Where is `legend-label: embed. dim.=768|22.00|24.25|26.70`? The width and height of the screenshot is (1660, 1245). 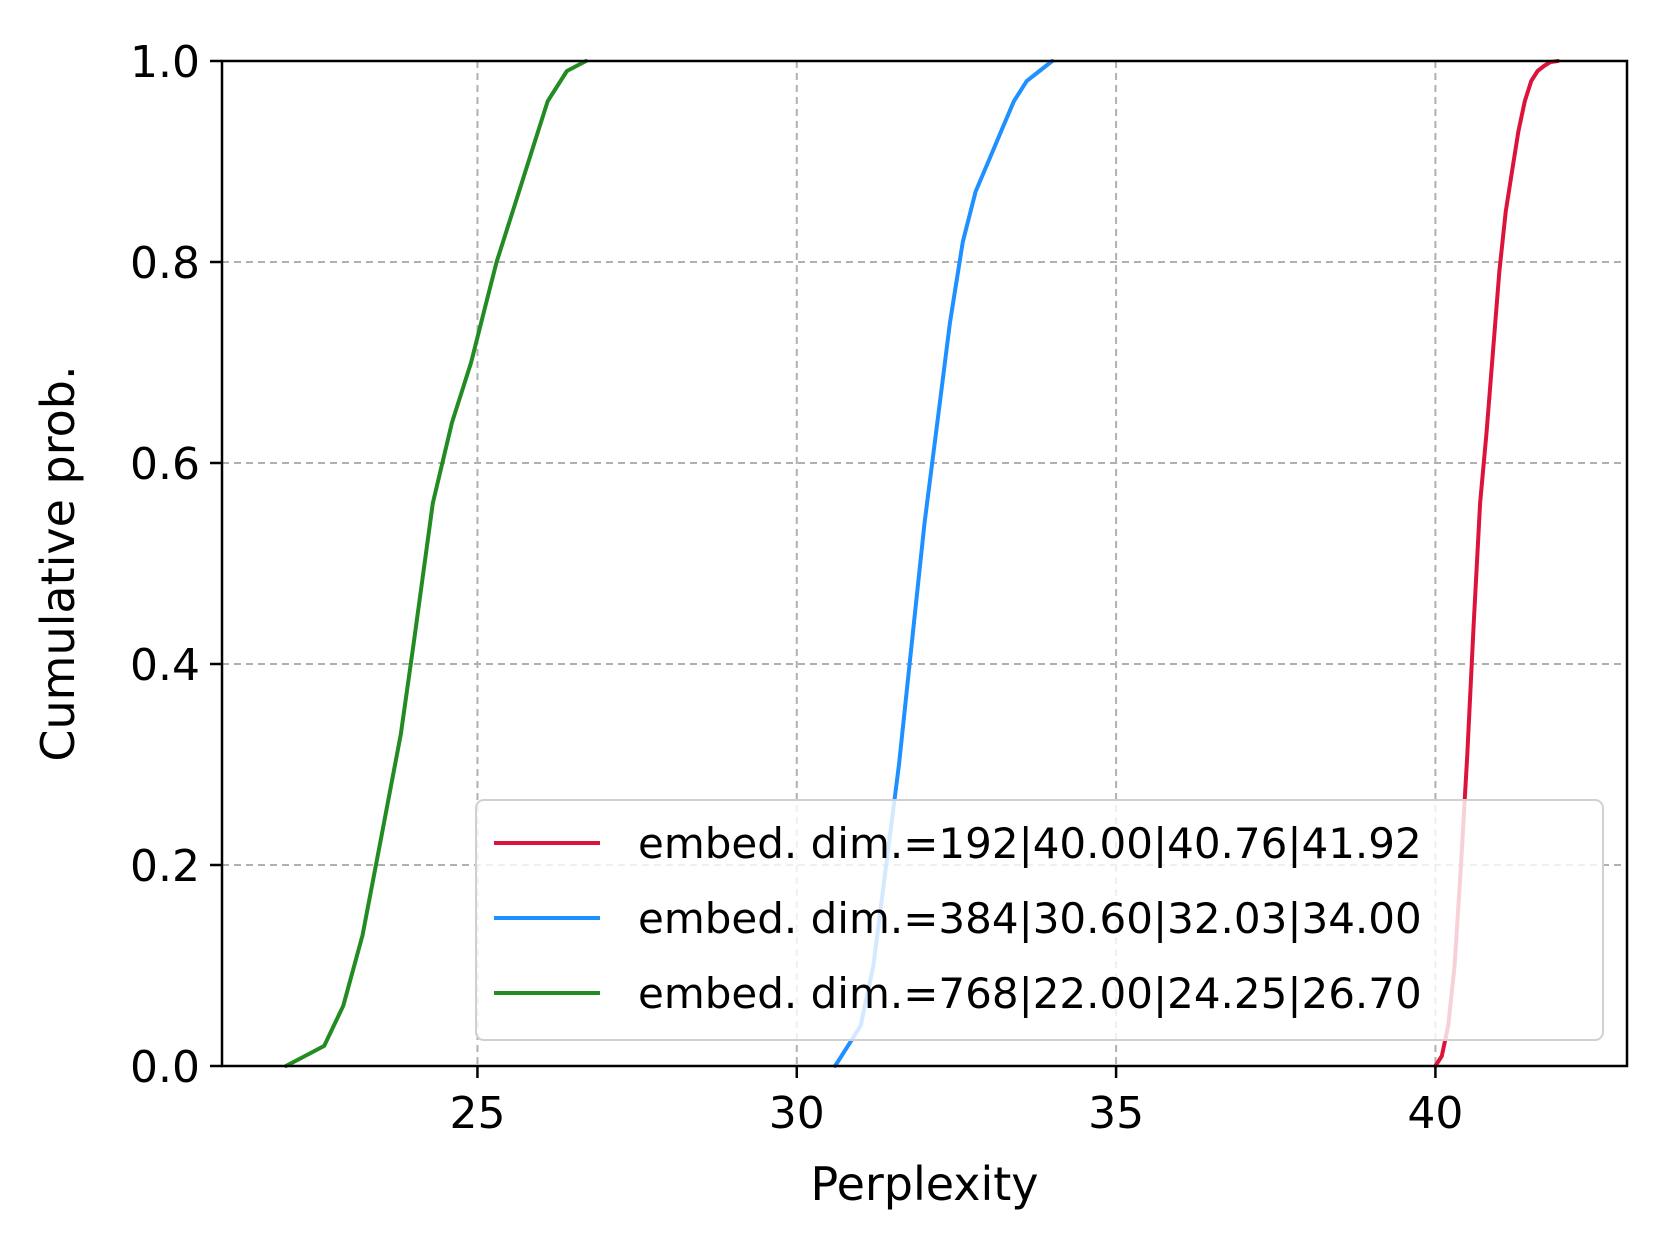 legend-label: embed. dim.=768|22.00|24.25|26.70 is located at coordinates (1030, 993).